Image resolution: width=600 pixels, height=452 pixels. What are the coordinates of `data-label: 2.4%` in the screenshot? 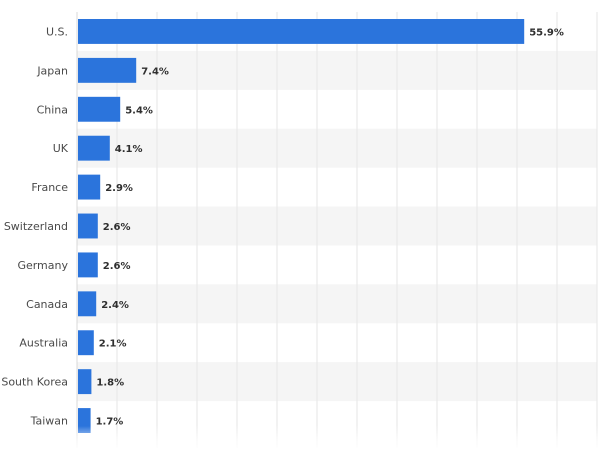 It's located at (115, 305).